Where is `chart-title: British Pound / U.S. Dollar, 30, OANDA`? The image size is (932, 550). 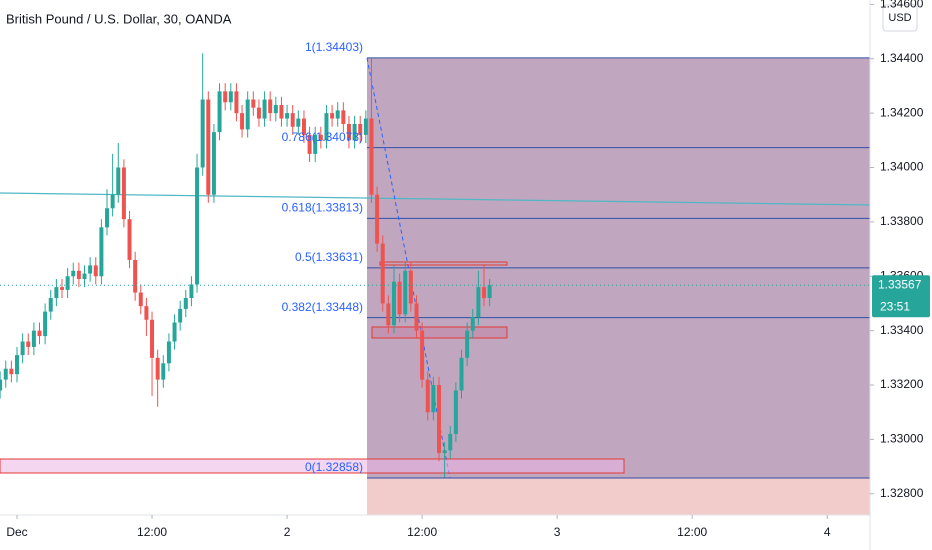
chart-title: British Pound / U.S. Dollar, 30, OANDA is located at coordinates (119, 18).